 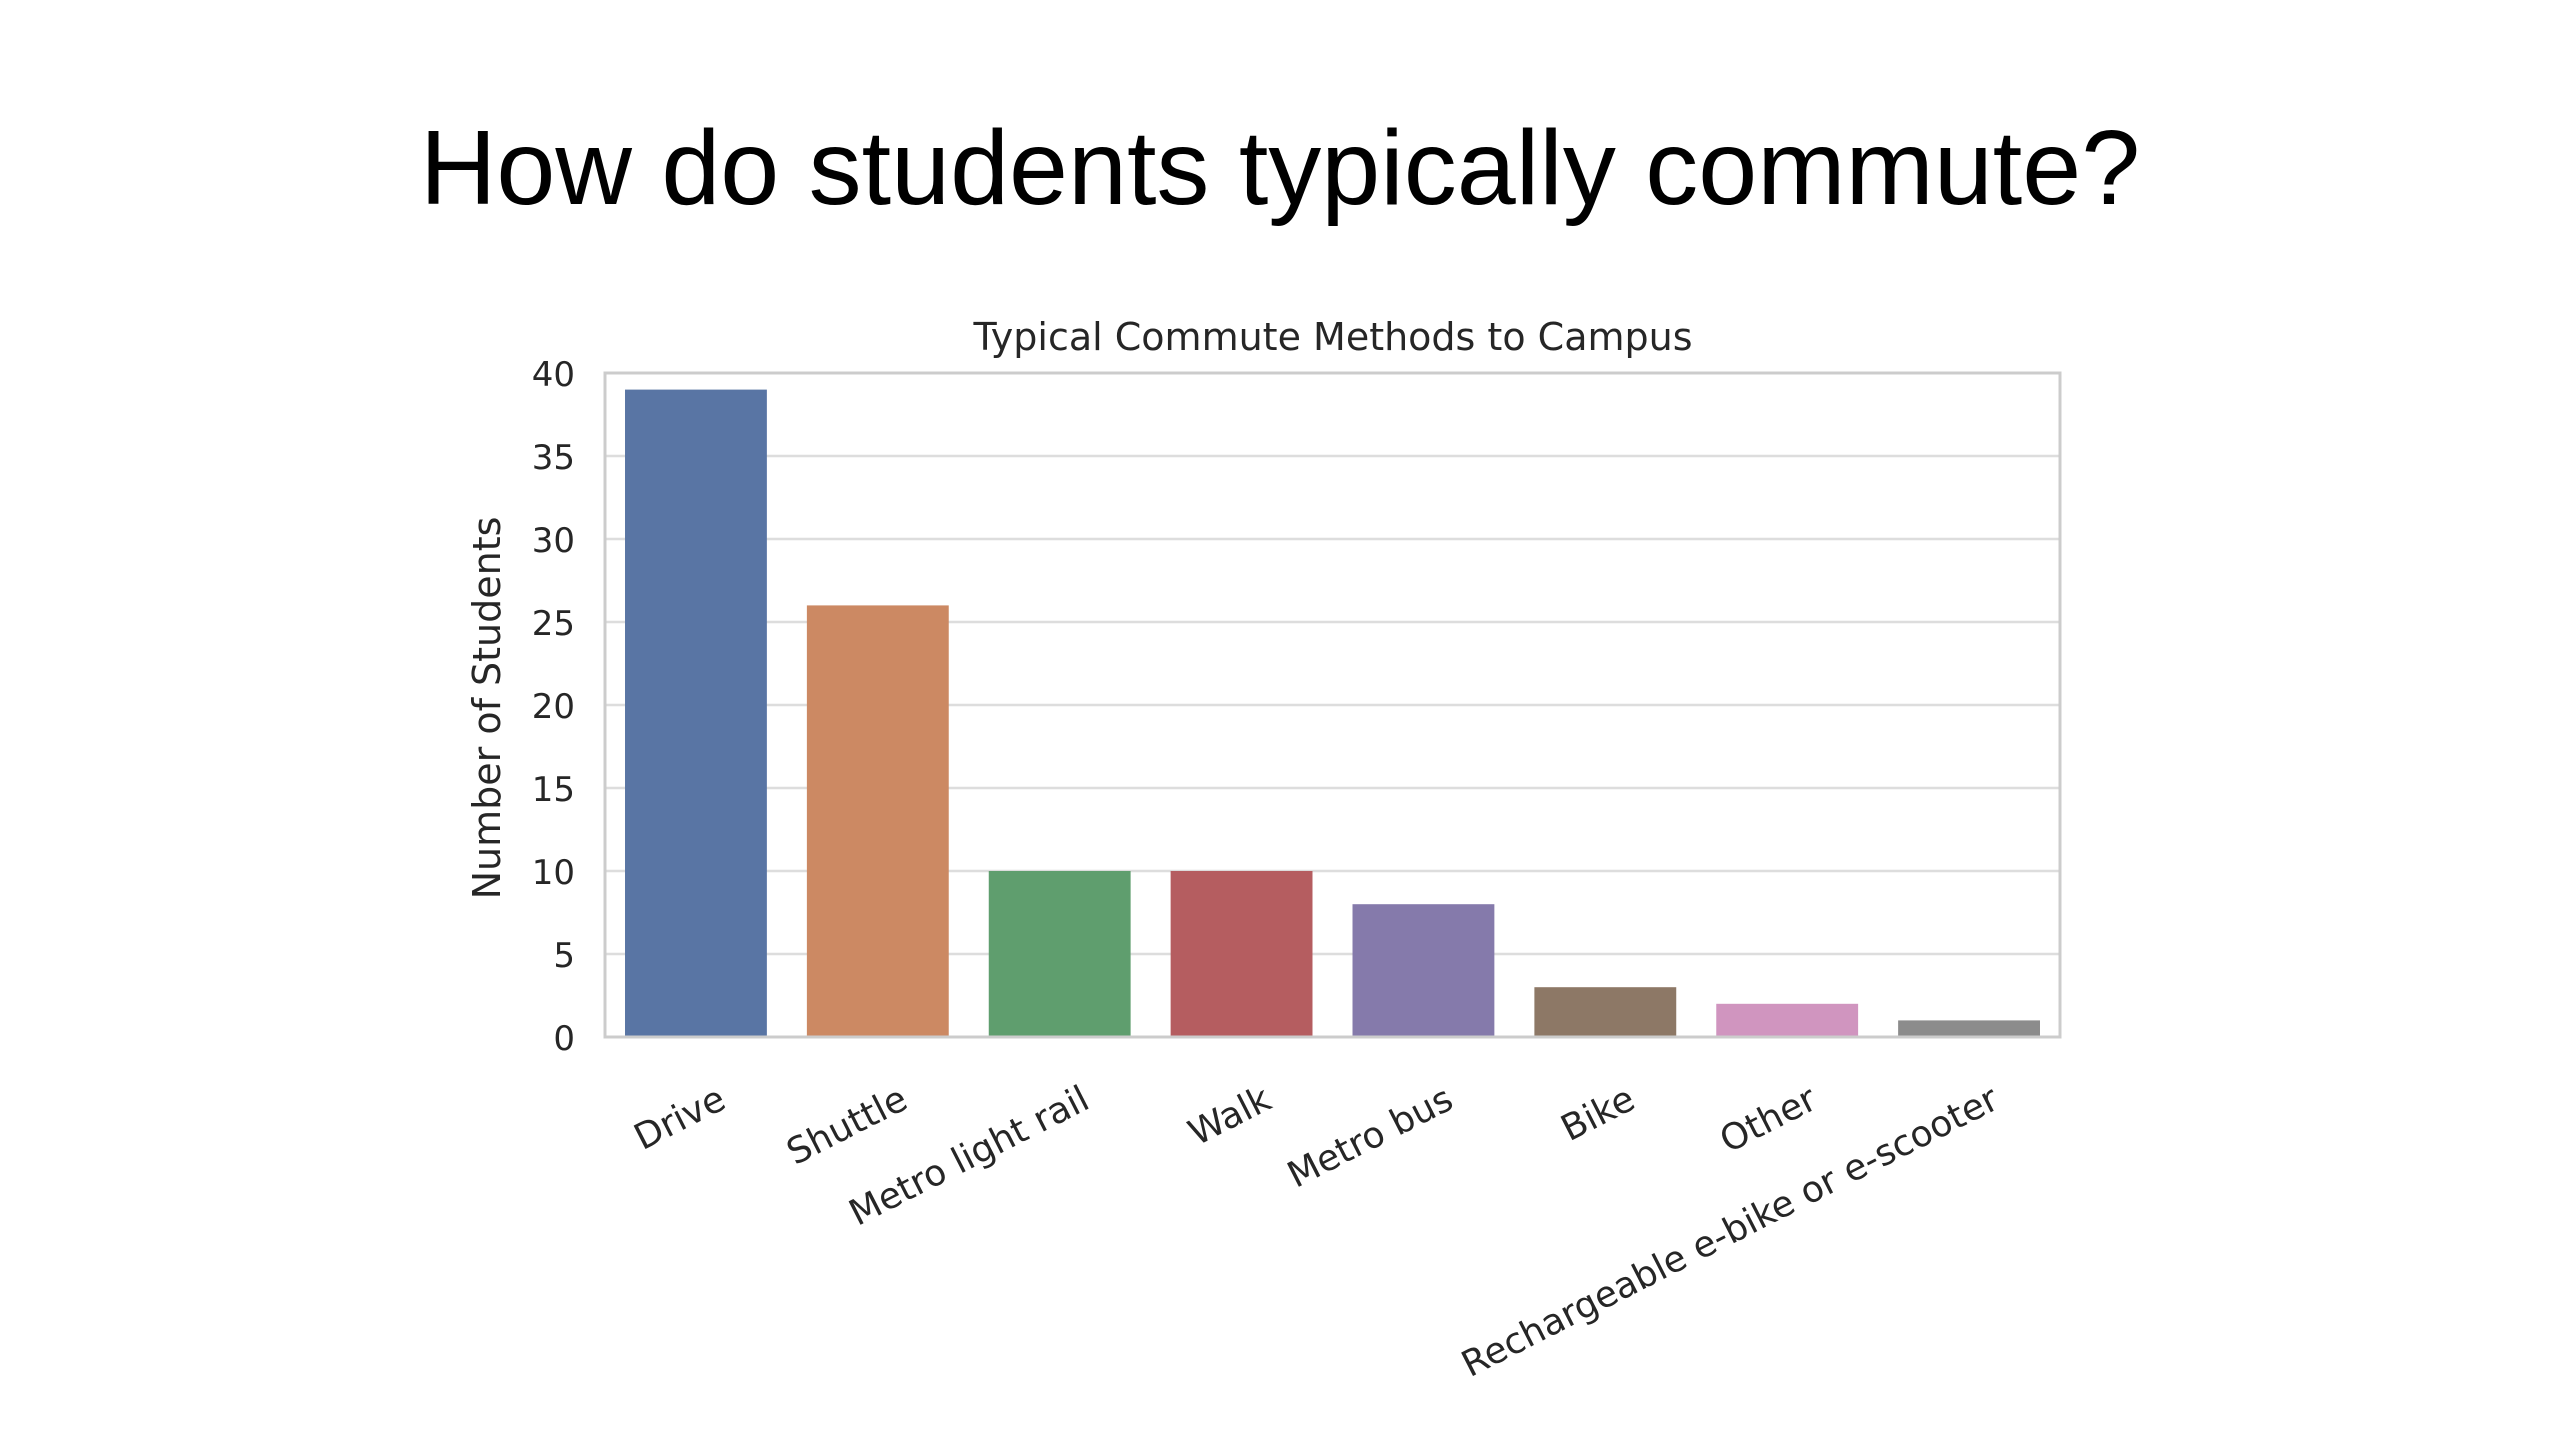 I want to click on y-tick-label: 15, so click(x=553, y=790).